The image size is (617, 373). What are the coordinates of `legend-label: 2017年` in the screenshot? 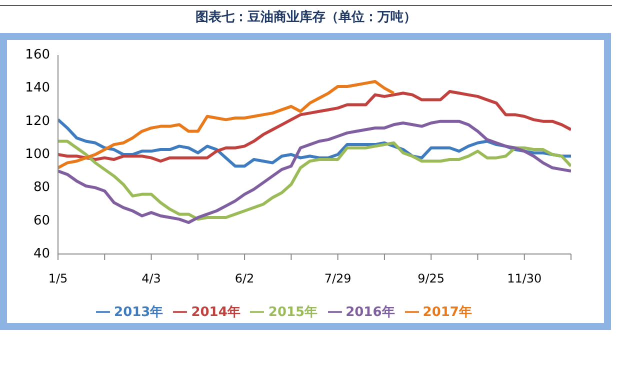 It's located at (447, 312).